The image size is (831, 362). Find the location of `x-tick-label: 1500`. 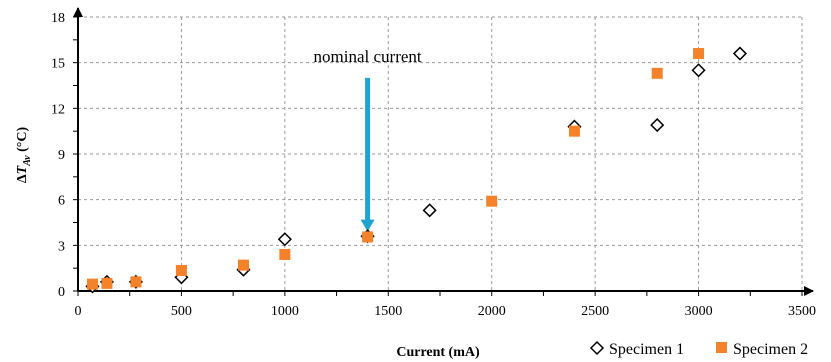

x-tick-label: 1500 is located at coordinates (388, 311).